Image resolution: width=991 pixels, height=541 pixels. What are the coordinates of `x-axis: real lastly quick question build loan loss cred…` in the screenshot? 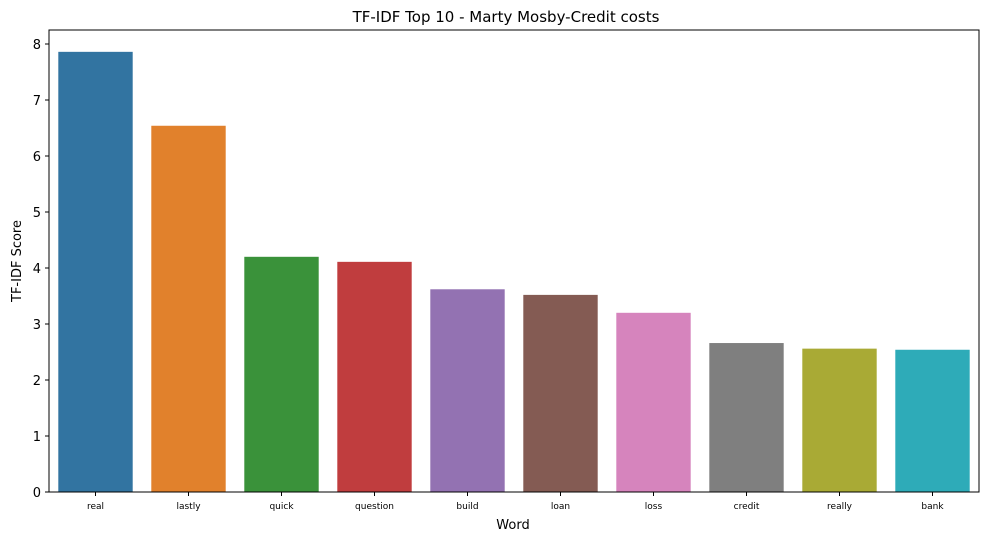 It's located at (515, 502).